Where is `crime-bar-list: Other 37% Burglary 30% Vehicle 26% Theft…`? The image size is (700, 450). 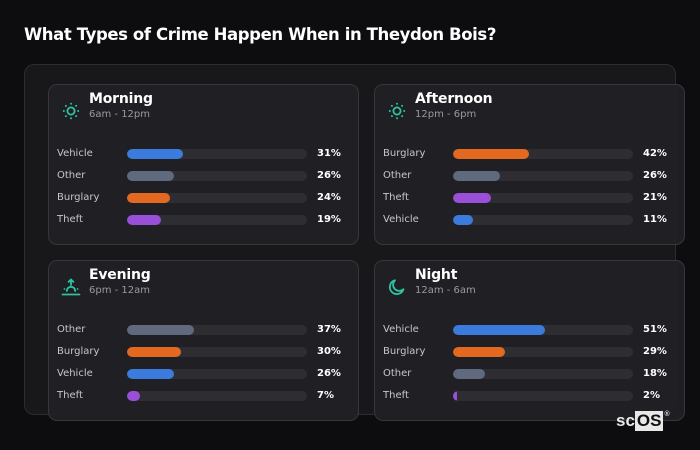
crime-bar-list: Other 37% Burglary 30% Vehicle 26% Theft… is located at coordinates (207, 367).